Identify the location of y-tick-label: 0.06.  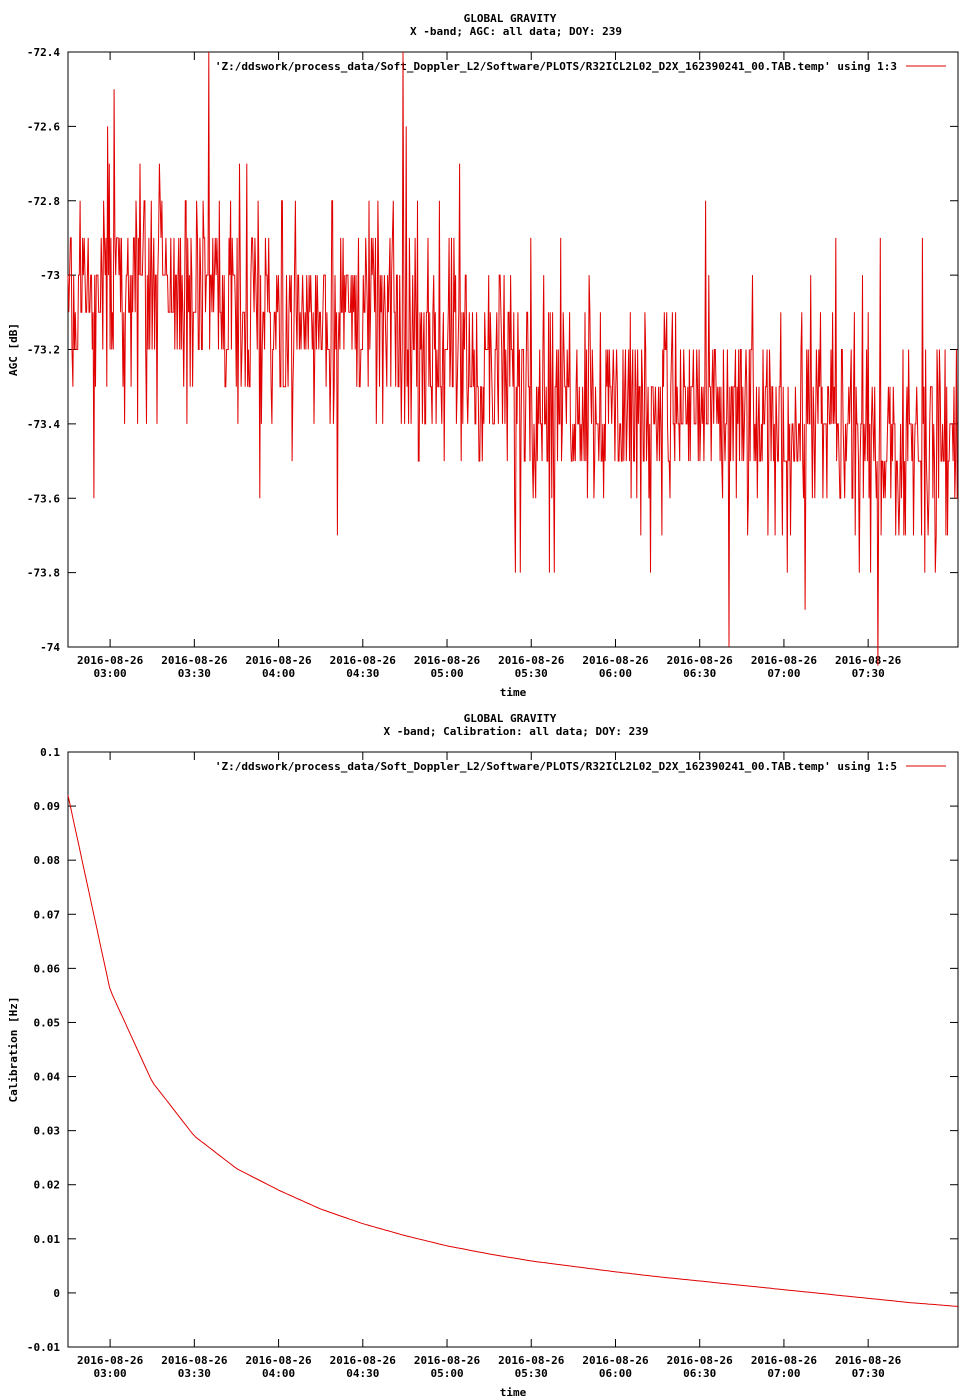
(47, 968).